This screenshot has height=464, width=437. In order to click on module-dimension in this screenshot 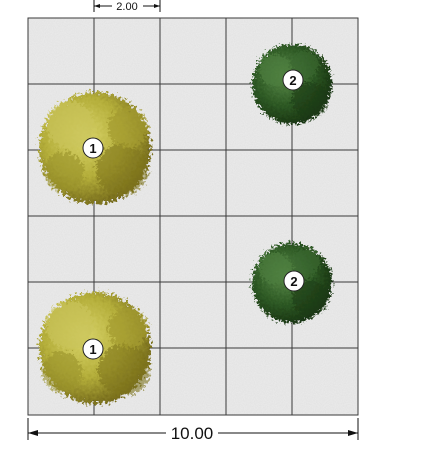, I will do `click(127, 6)`.